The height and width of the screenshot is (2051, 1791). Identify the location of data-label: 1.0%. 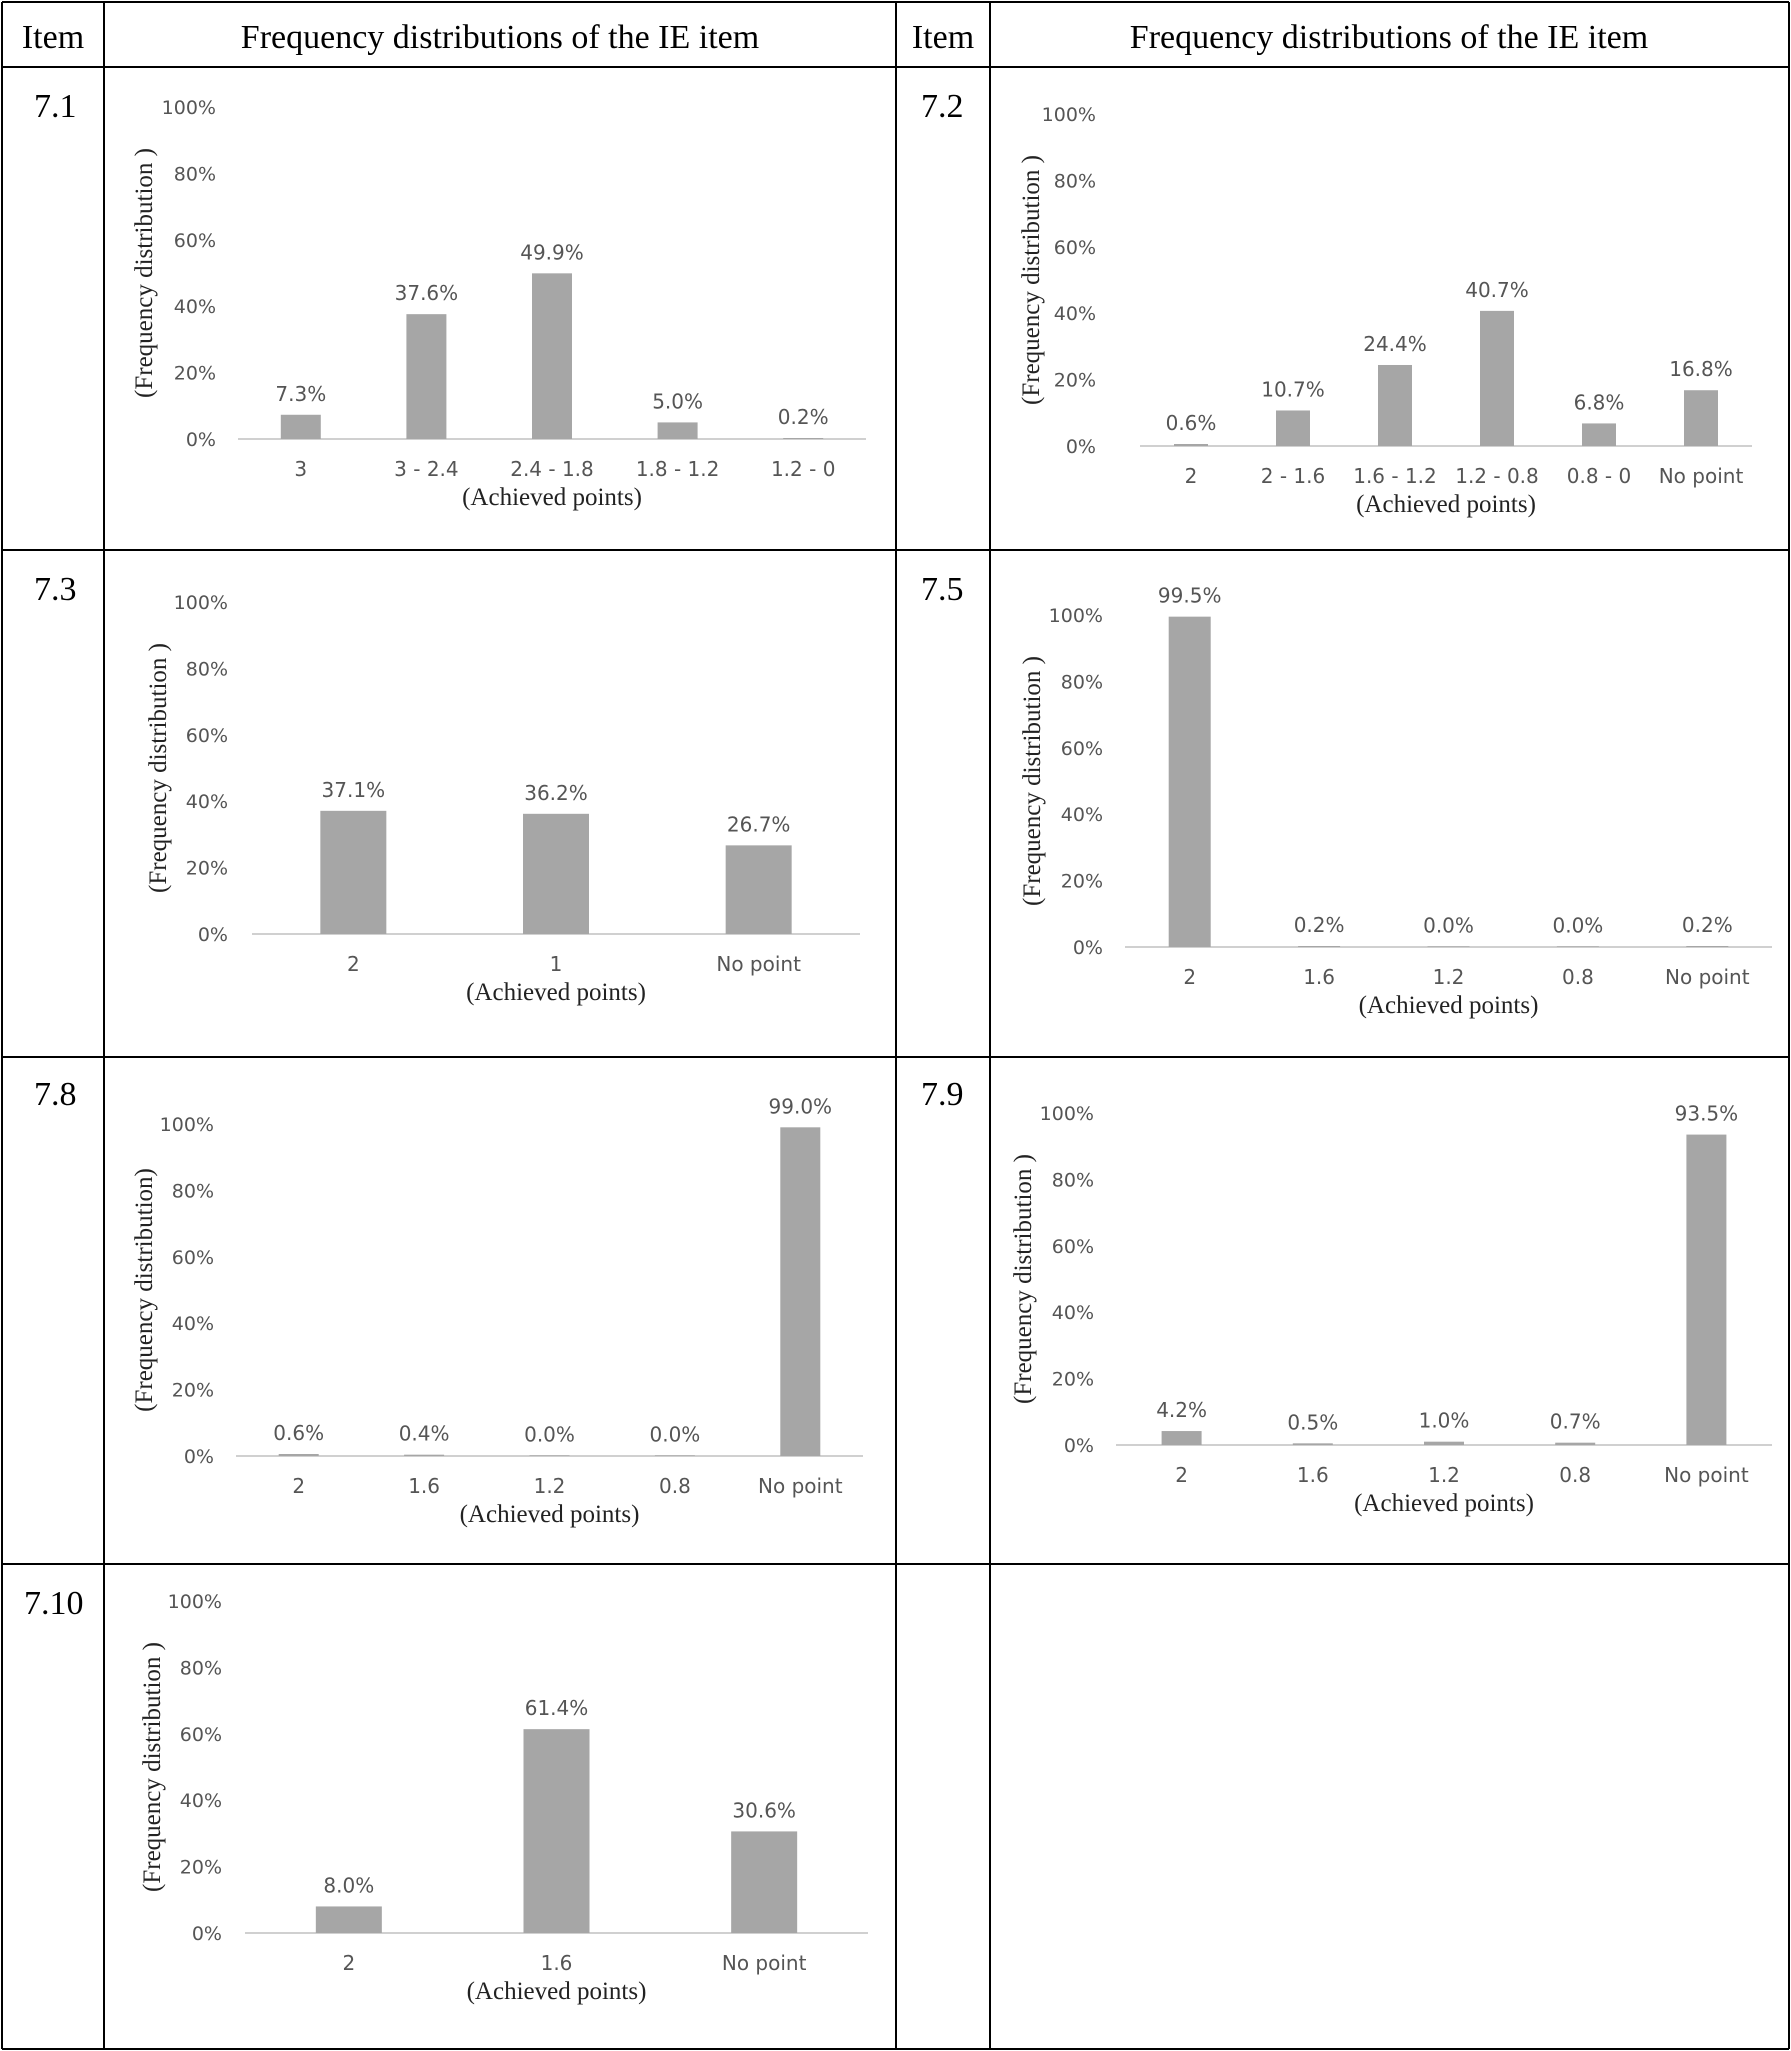
(1444, 1421).